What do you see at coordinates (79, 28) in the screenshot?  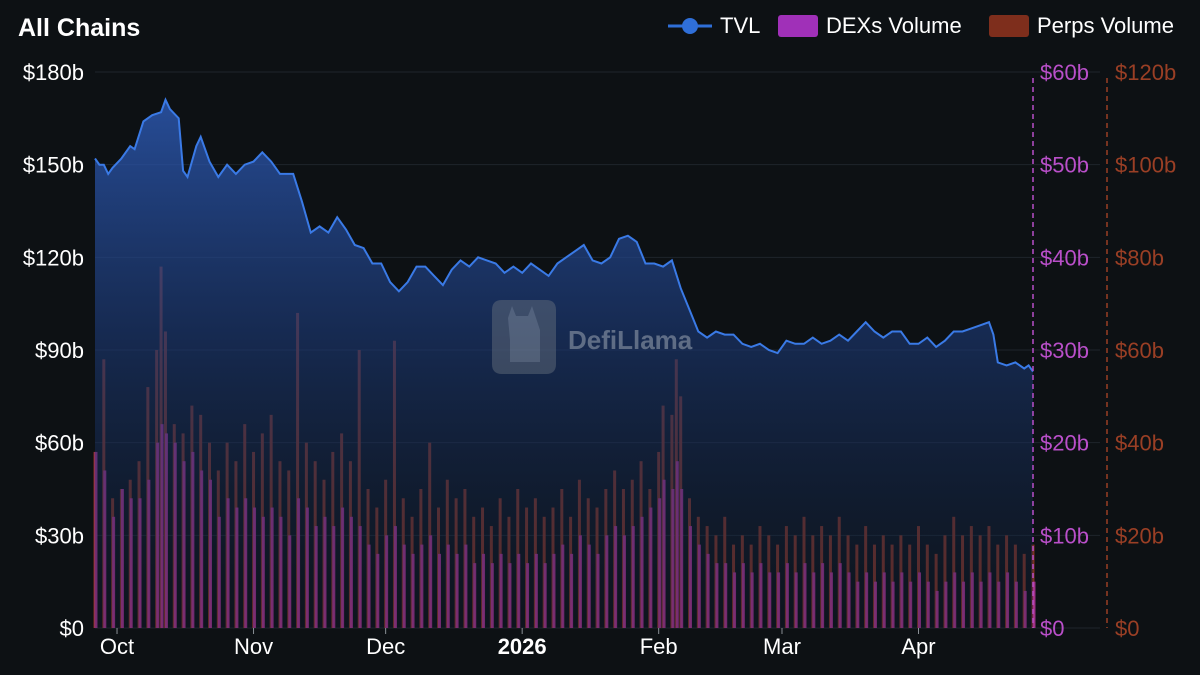 I see `chart-title: All Chains` at bounding box center [79, 28].